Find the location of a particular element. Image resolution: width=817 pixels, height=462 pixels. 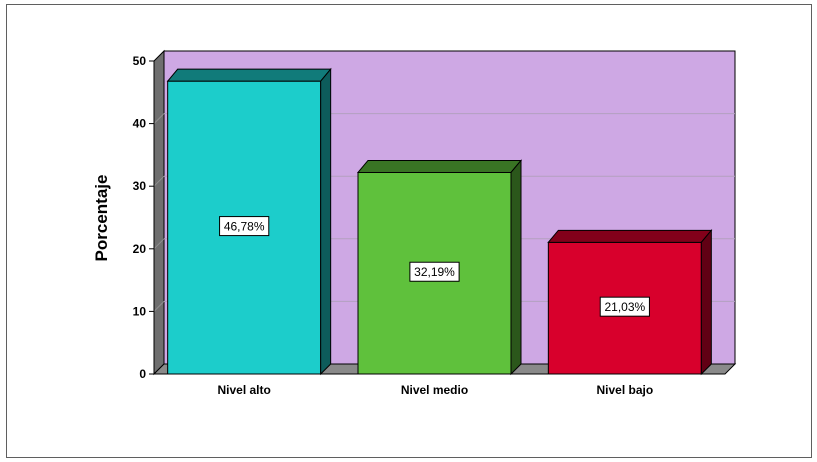

y-tick-label: 30 is located at coordinates (140, 186).